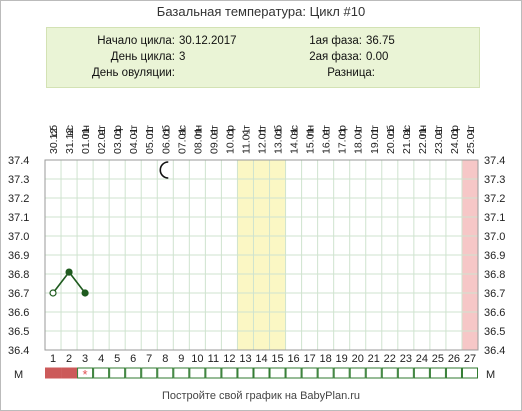 Image resolution: width=522 pixels, height=411 pixels. Describe the element at coordinates (295, 141) in the screenshot. I see `date-label: 14.01` at that location.